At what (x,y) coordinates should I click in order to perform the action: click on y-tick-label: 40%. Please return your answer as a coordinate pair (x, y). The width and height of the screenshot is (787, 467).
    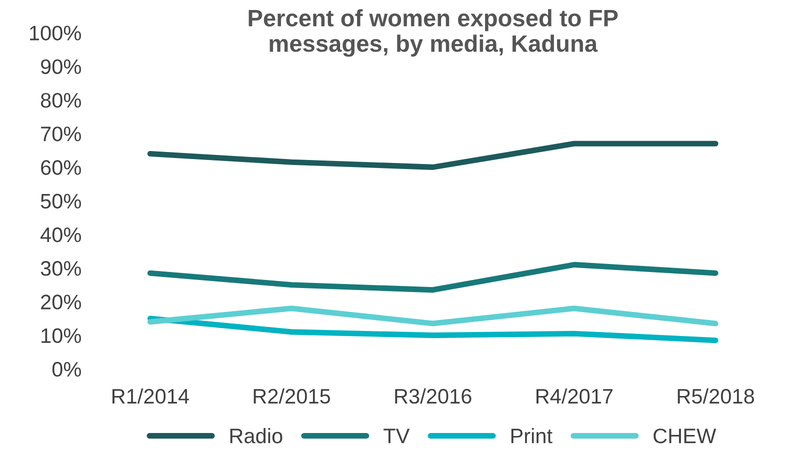
    Looking at the image, I should click on (60, 234).